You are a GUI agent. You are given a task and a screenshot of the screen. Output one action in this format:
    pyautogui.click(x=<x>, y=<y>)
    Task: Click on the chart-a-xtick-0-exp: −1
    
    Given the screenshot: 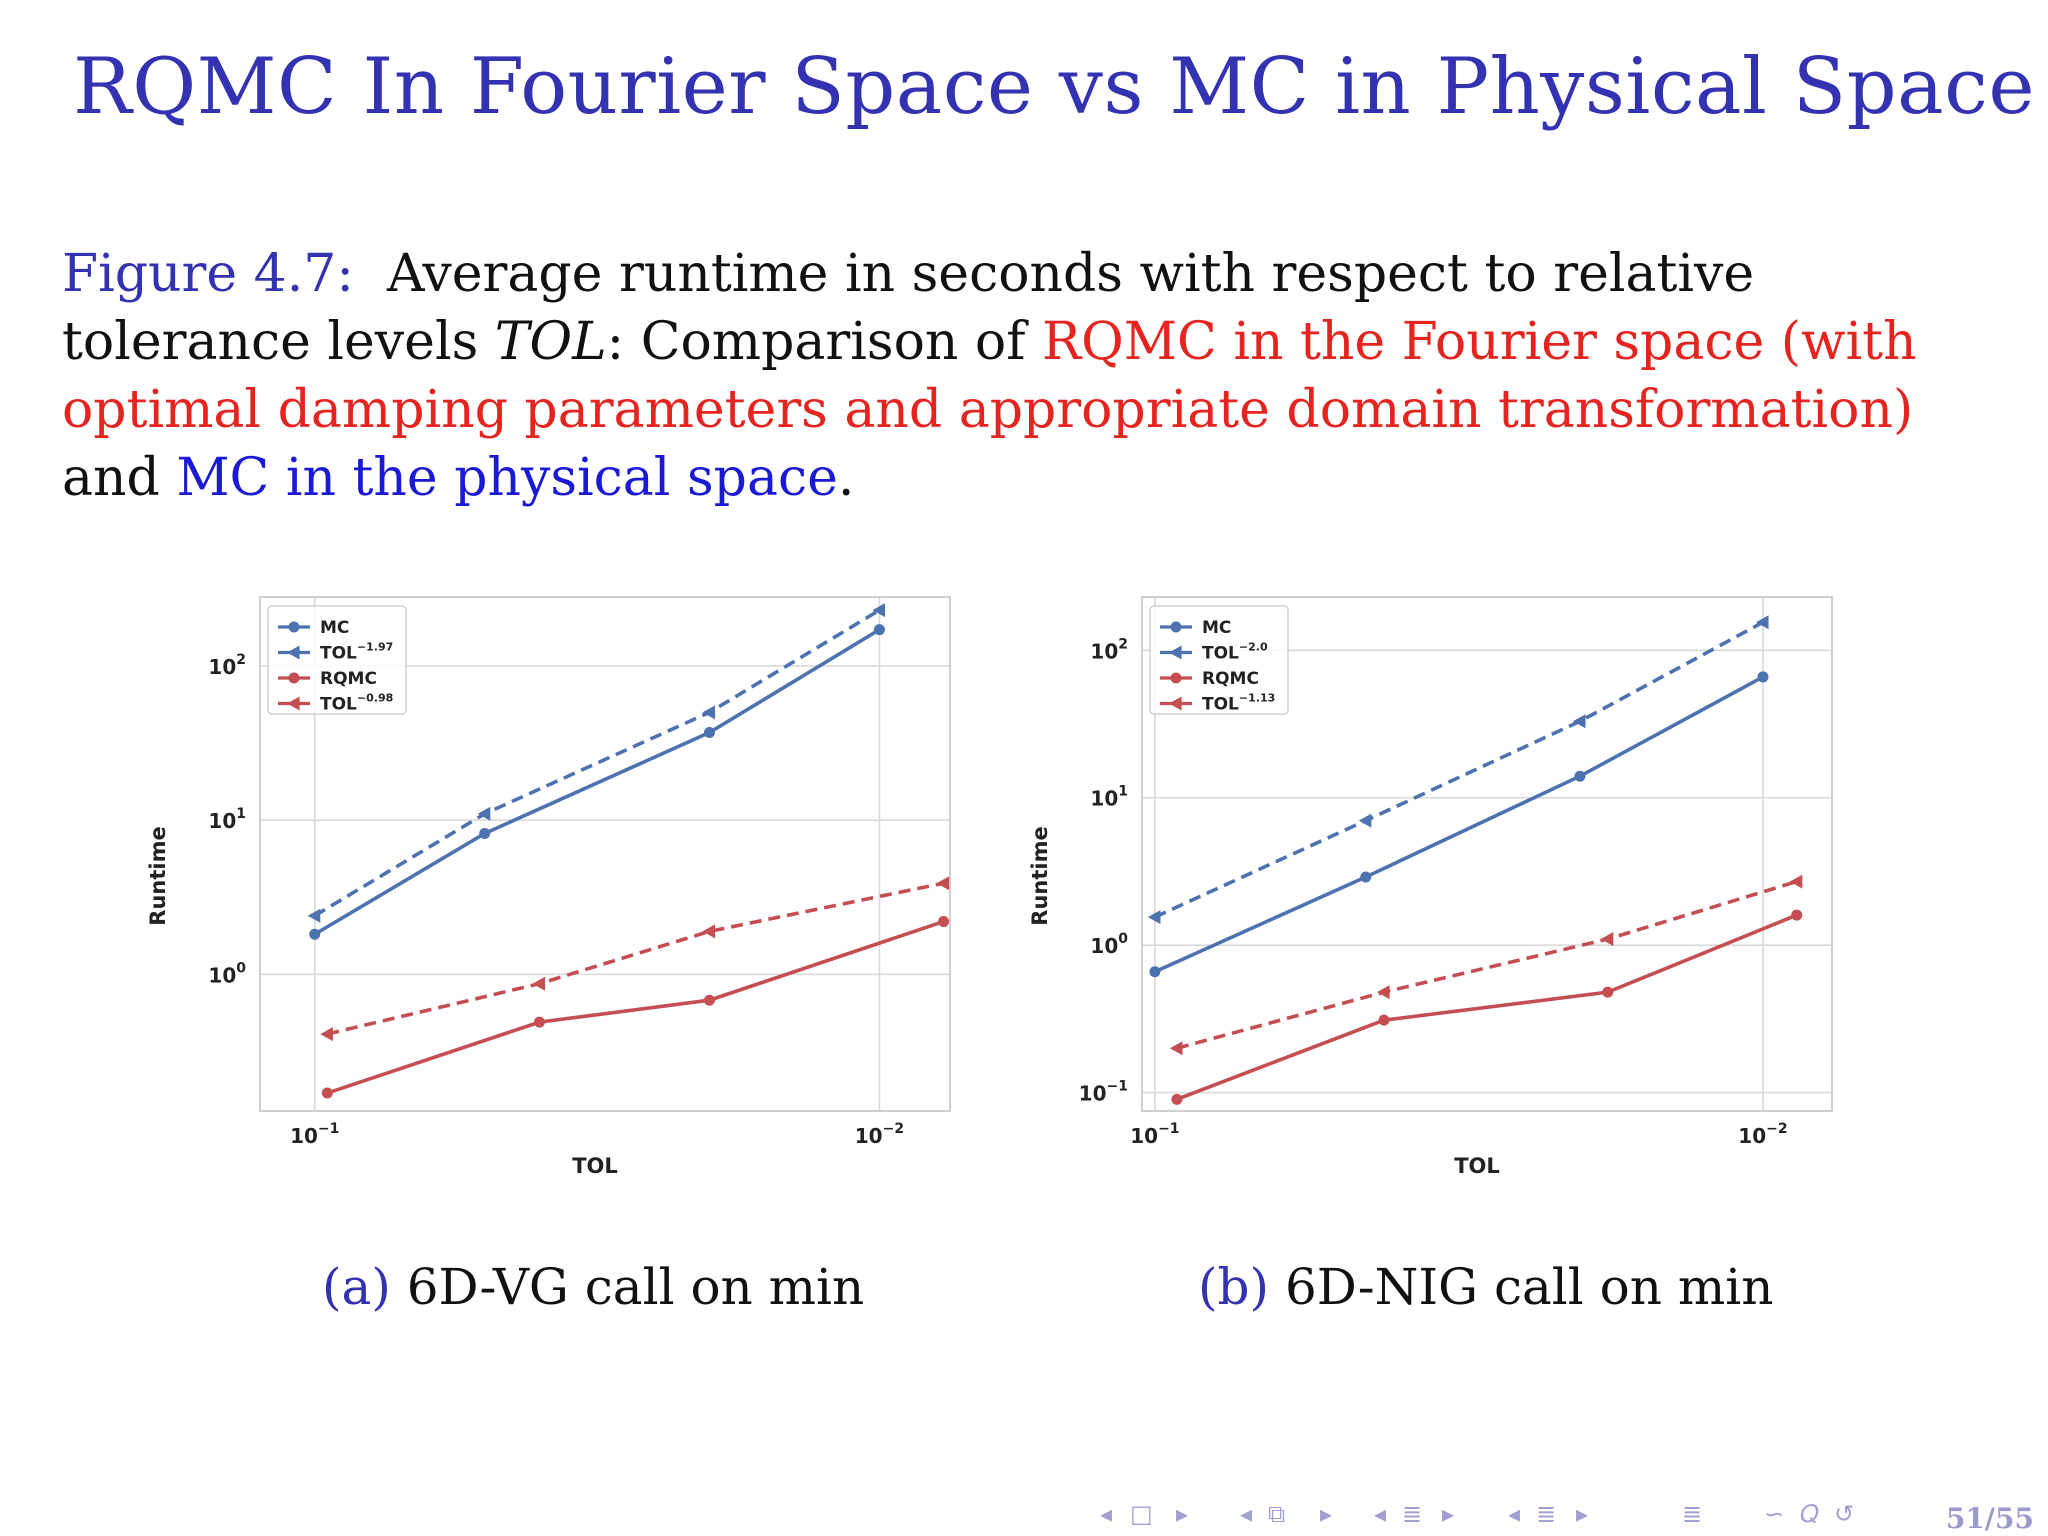 What is the action you would take?
    pyautogui.click(x=328, y=1129)
    